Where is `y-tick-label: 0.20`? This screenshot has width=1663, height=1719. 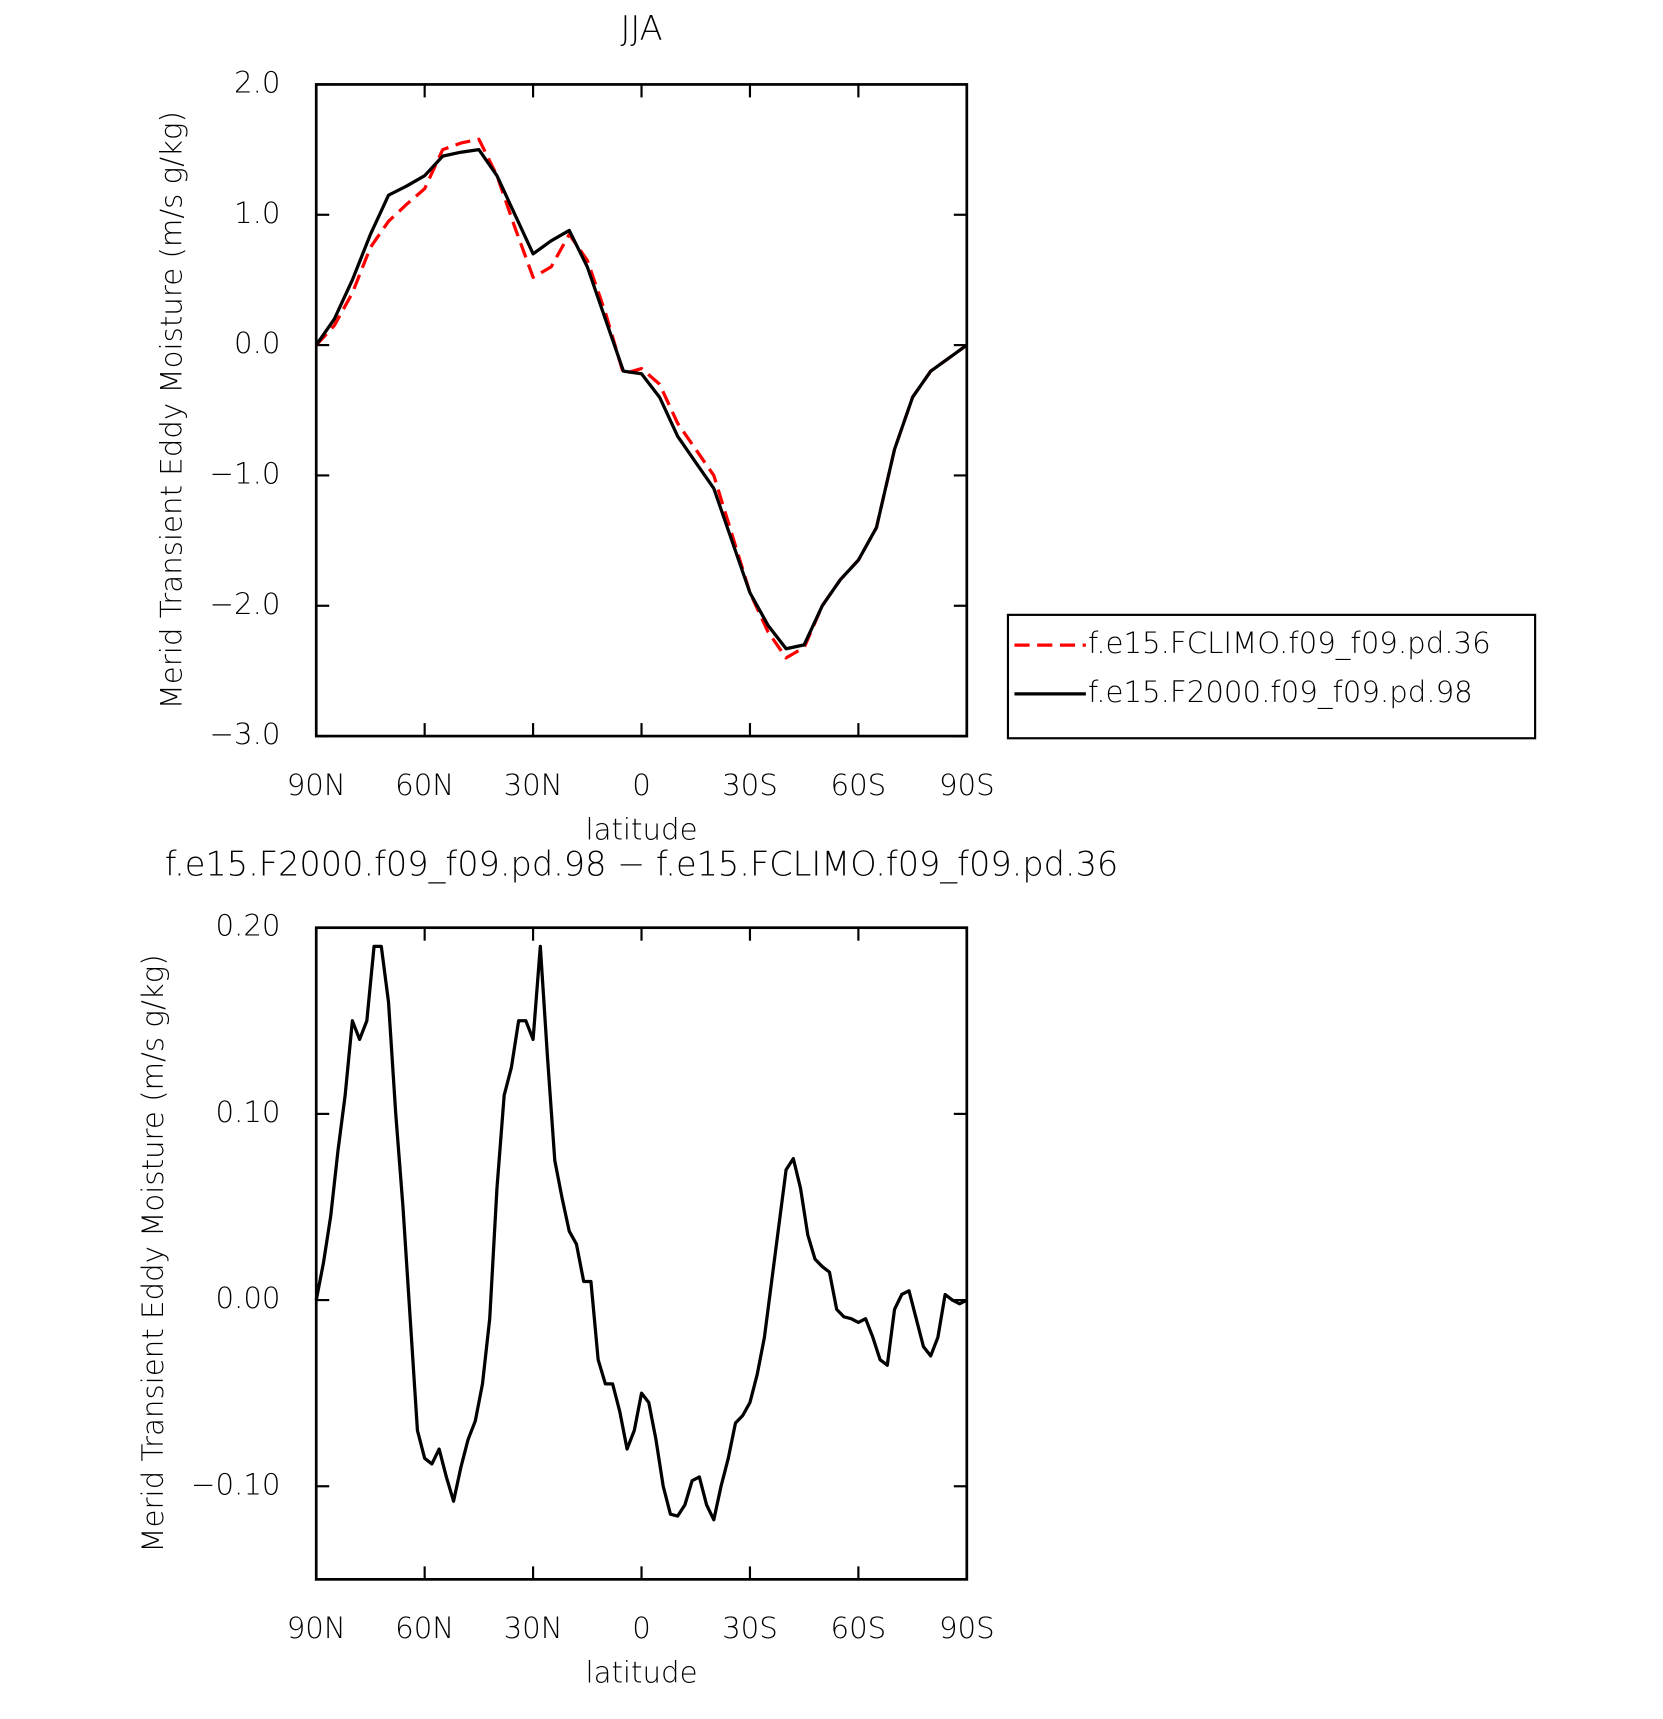
y-tick-label: 0.20 is located at coordinates (247, 926).